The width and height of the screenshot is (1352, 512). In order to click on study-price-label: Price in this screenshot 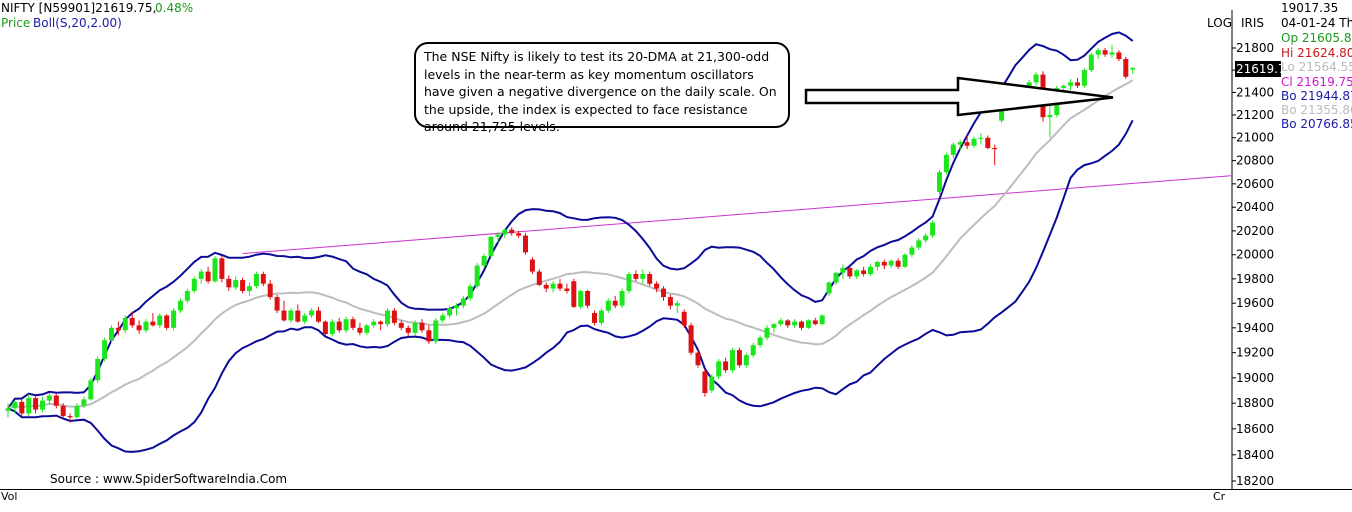, I will do `click(16, 23)`.